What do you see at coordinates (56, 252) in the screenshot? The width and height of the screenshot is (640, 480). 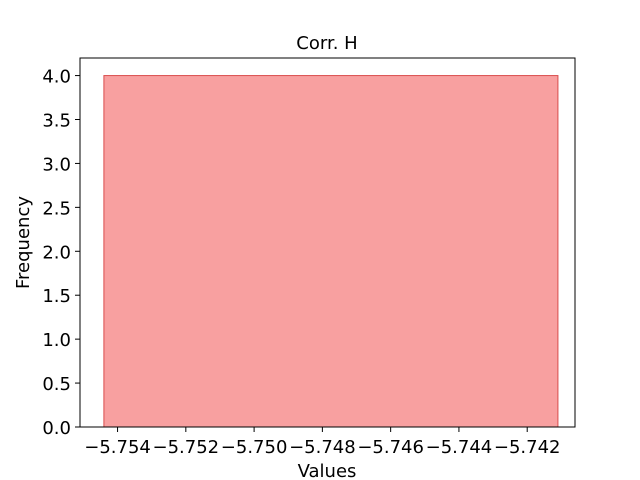 I see `y-tick-label: 2.0` at bounding box center [56, 252].